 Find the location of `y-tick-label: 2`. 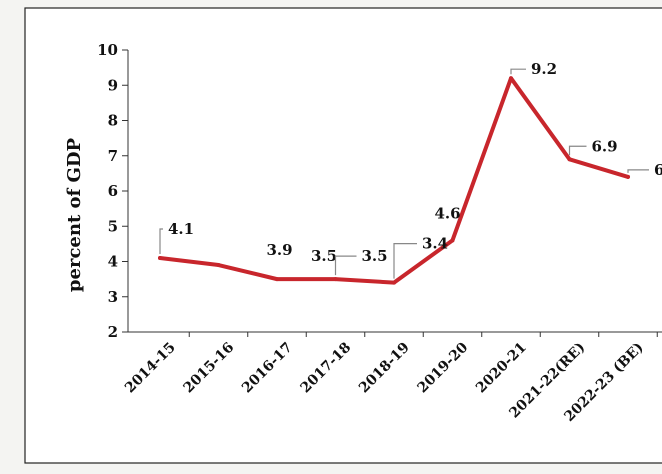

y-tick-label: 2 is located at coordinates (113, 332).